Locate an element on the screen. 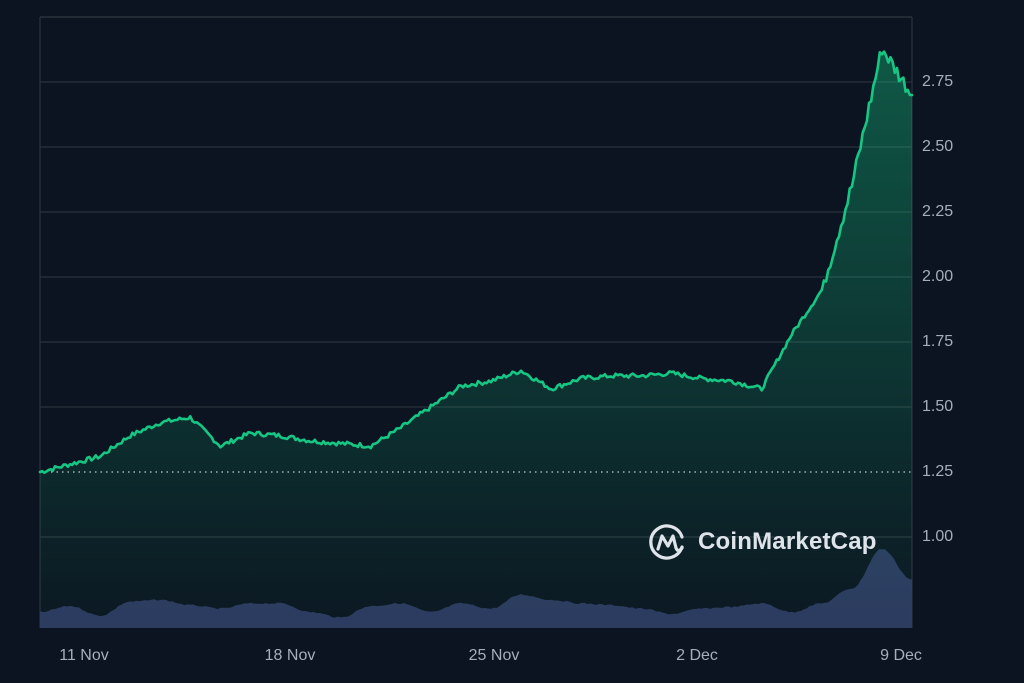 This screenshot has width=1024, height=683. y-tick-label: 2.75 is located at coordinates (938, 81).